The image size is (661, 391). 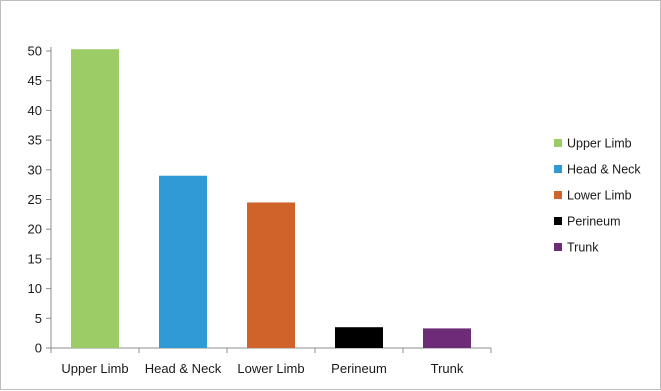 I want to click on legend-label: Trunk, so click(x=583, y=248).